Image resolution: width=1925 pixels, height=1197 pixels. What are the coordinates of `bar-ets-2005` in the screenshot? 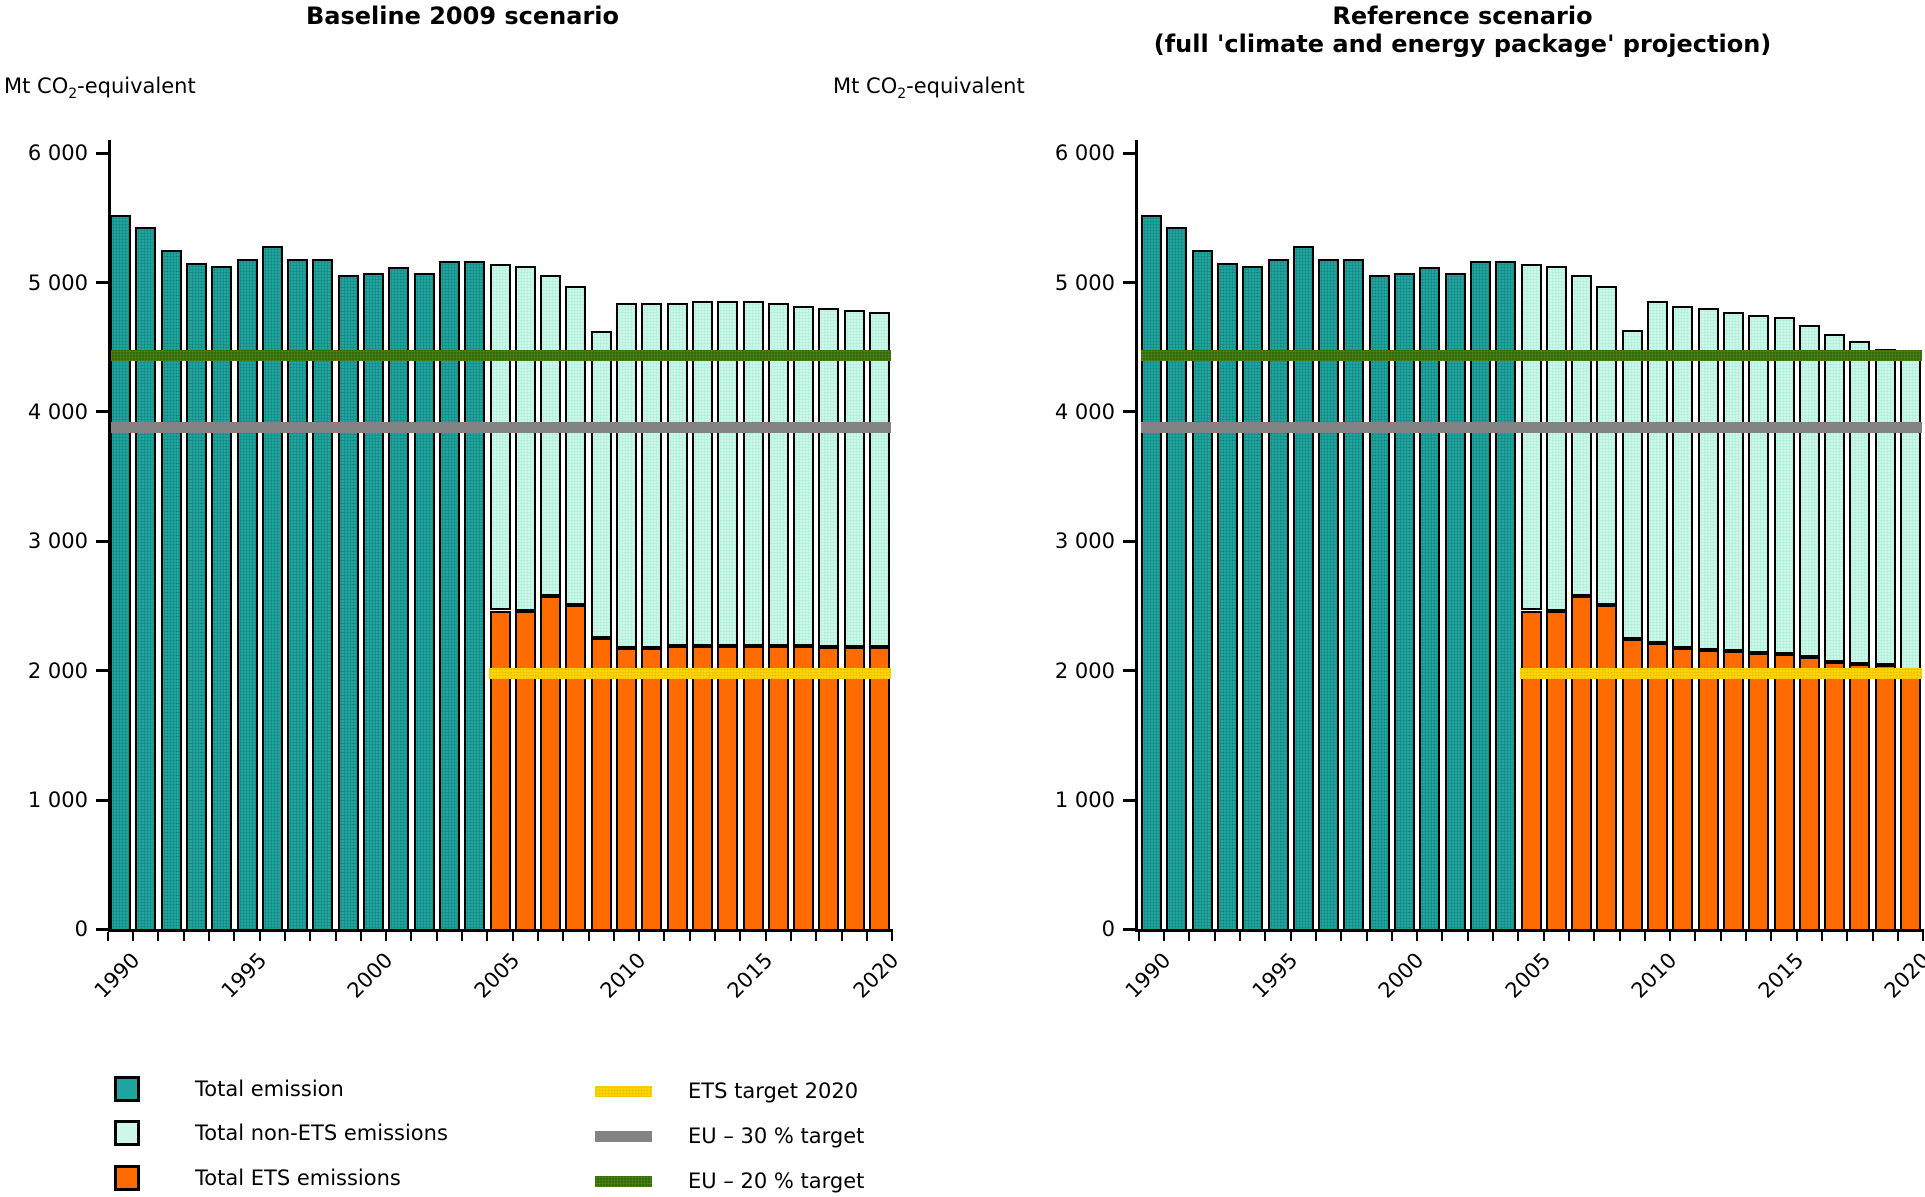 It's located at (1531, 771).